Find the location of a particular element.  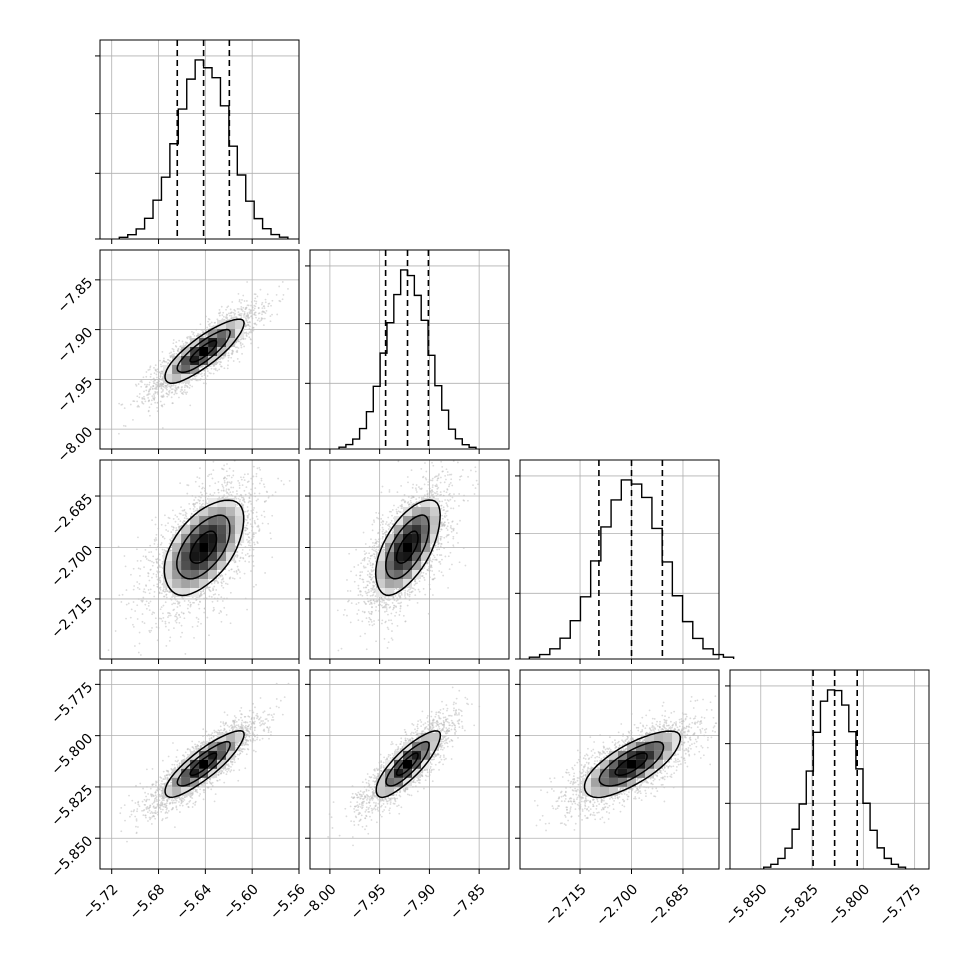

x-tick-label-0-2: −5.64 is located at coordinates (194, 902).